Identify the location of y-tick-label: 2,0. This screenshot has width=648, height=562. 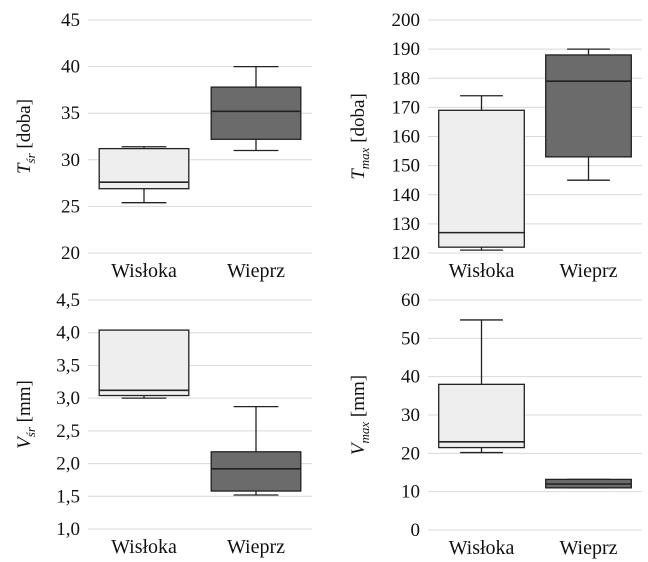
(68, 464).